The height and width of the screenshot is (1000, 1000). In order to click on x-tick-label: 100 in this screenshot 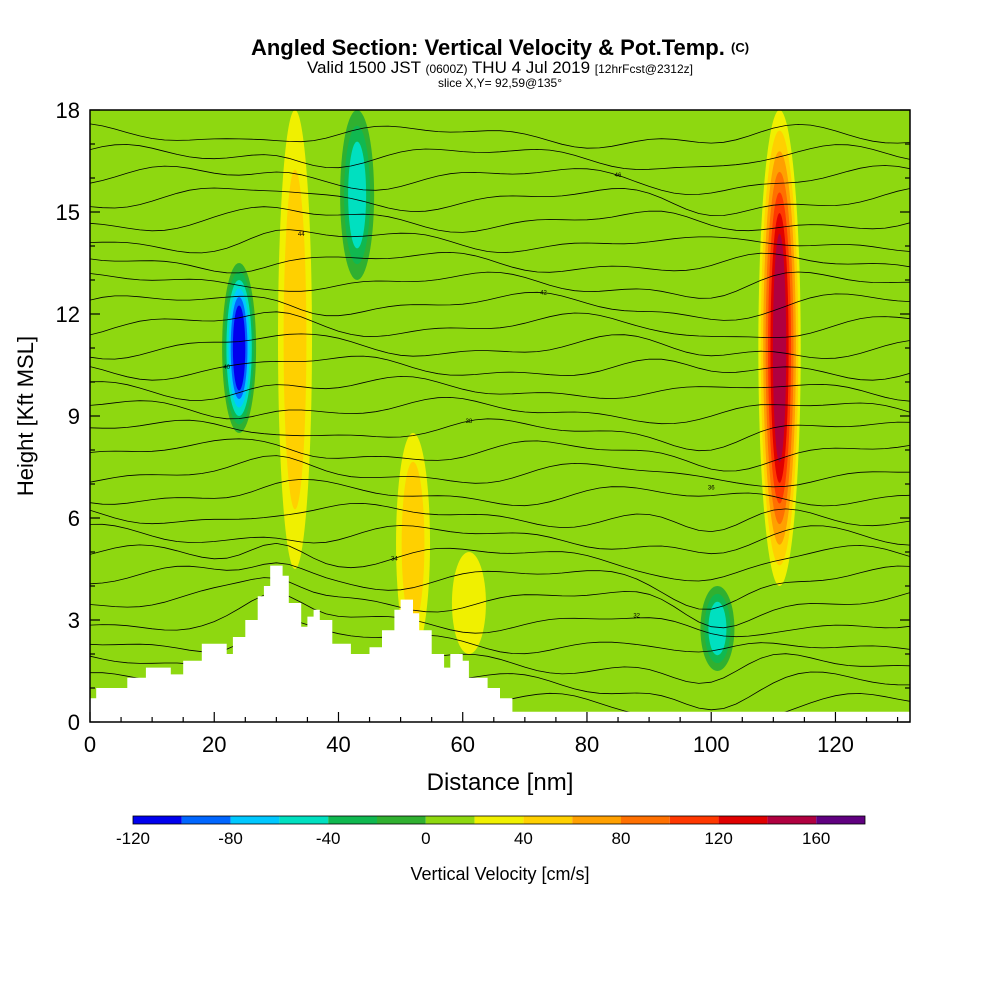, I will do `click(711, 744)`.